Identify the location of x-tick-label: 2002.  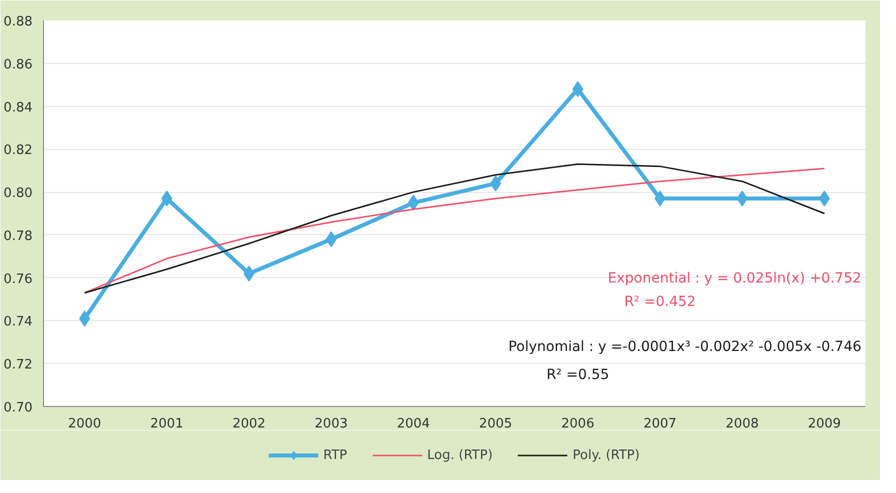
(249, 424).